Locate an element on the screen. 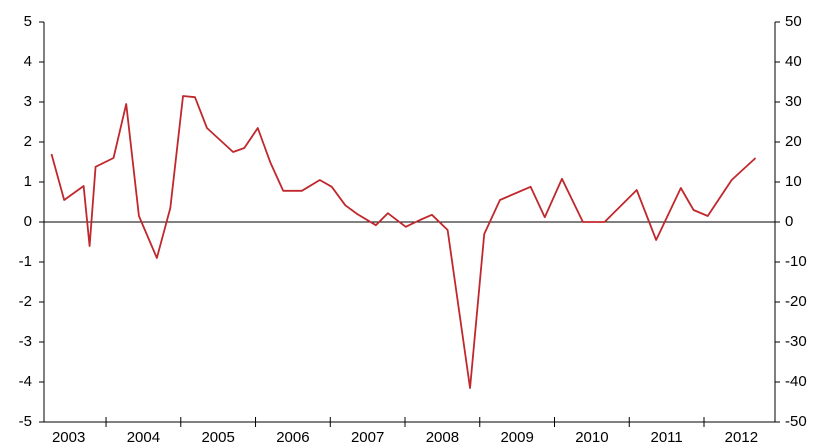 This screenshot has width=823, height=445. y-tick-label: 1 is located at coordinates (28, 181).